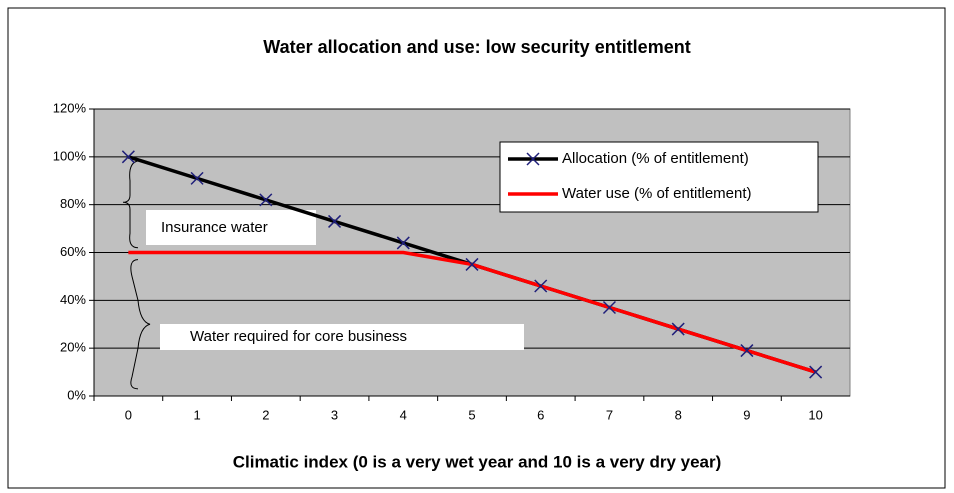 The width and height of the screenshot is (954, 493). What do you see at coordinates (471, 414) in the screenshot?
I see `x-tick-label: 5` at bounding box center [471, 414].